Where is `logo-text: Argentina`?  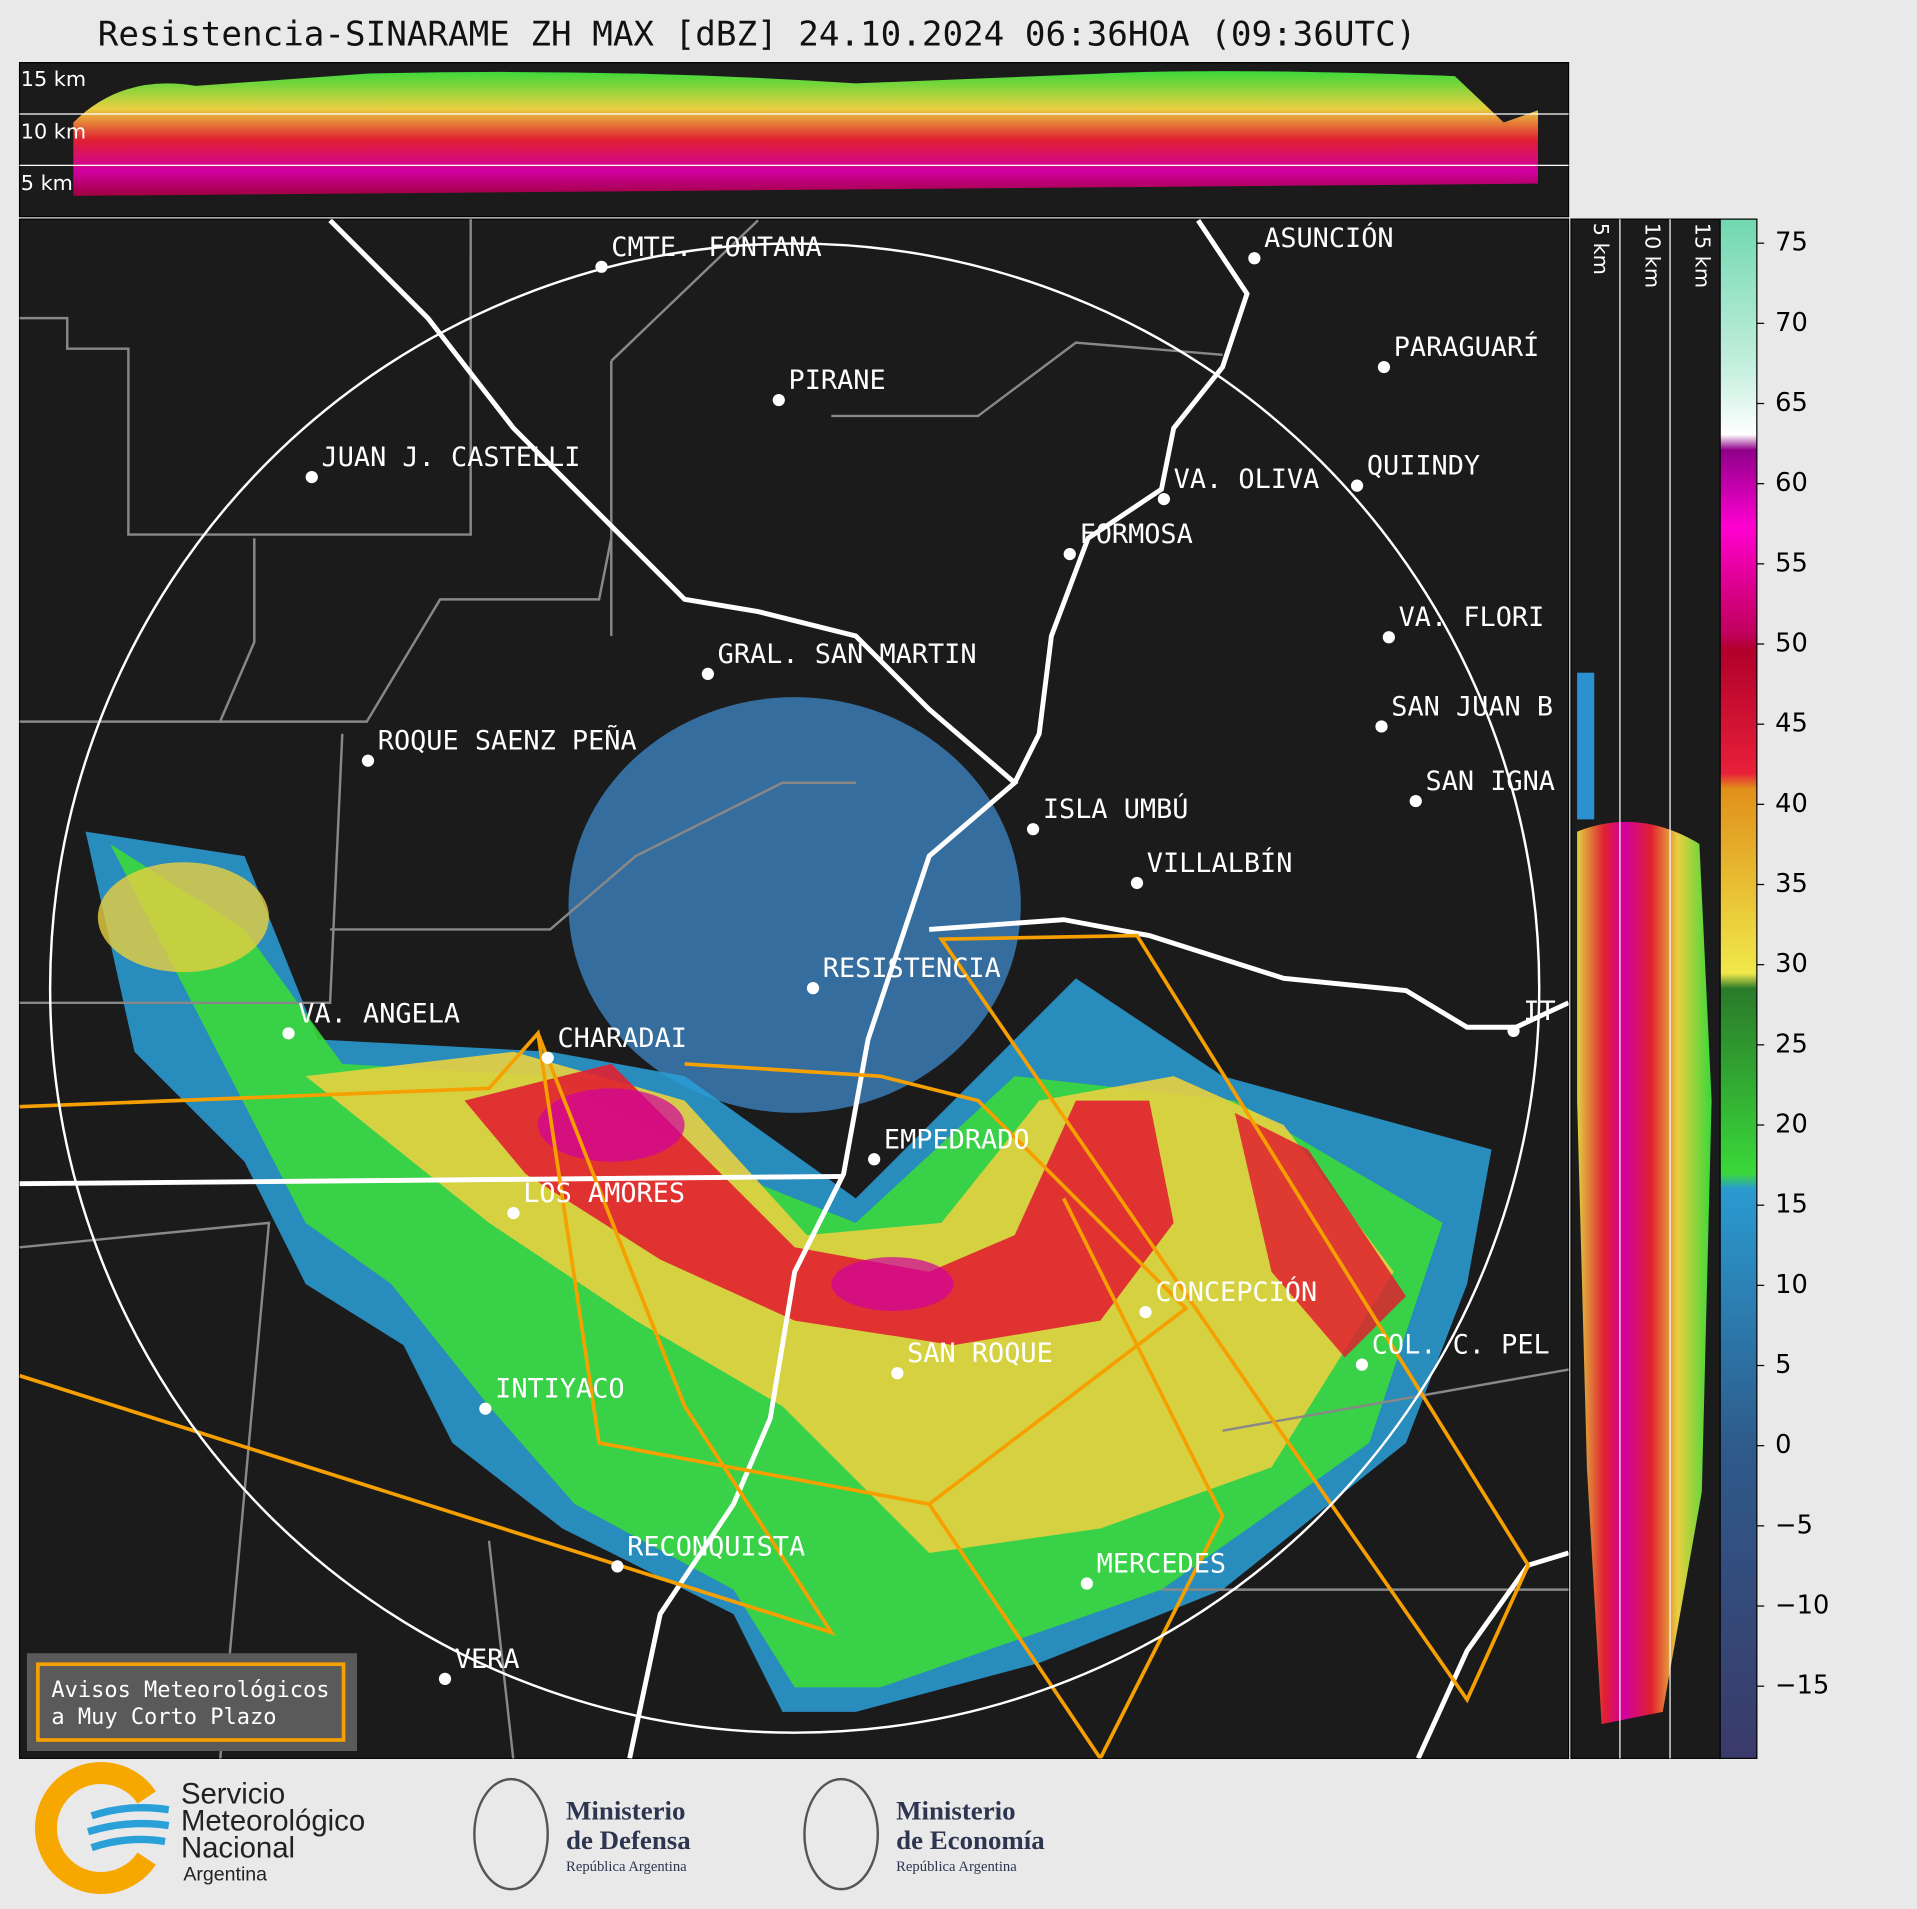
logo-text: Argentina is located at coordinates (225, 1875).